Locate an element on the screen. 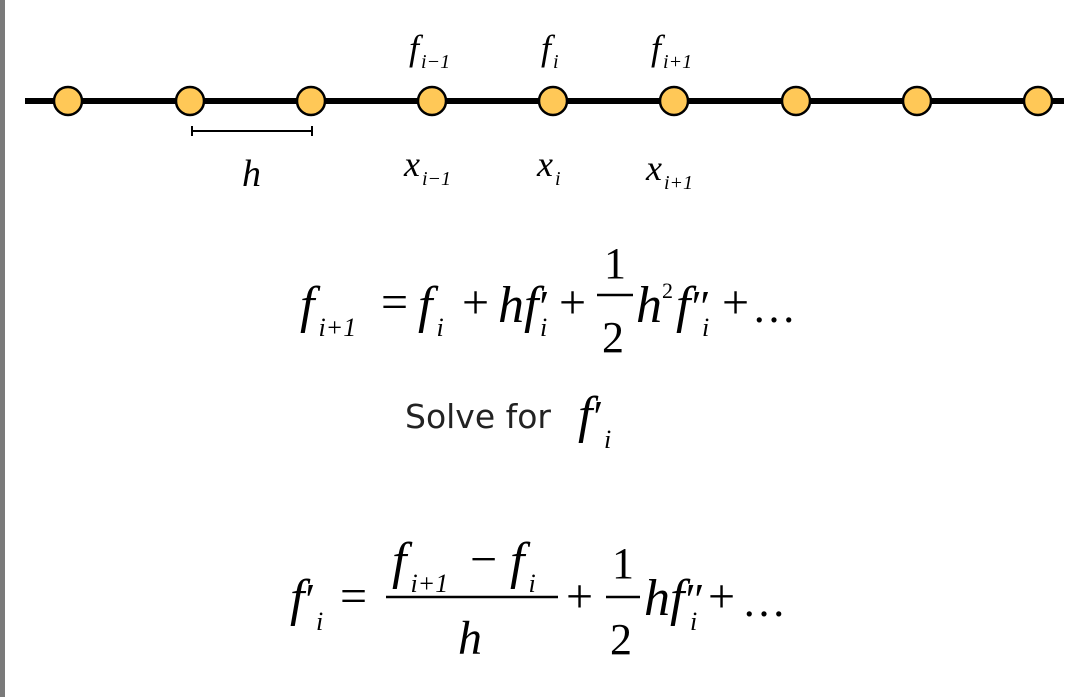 The width and height of the screenshot is (1083, 697). x-label-i-minus-1: x i−1 is located at coordinates (427, 167).